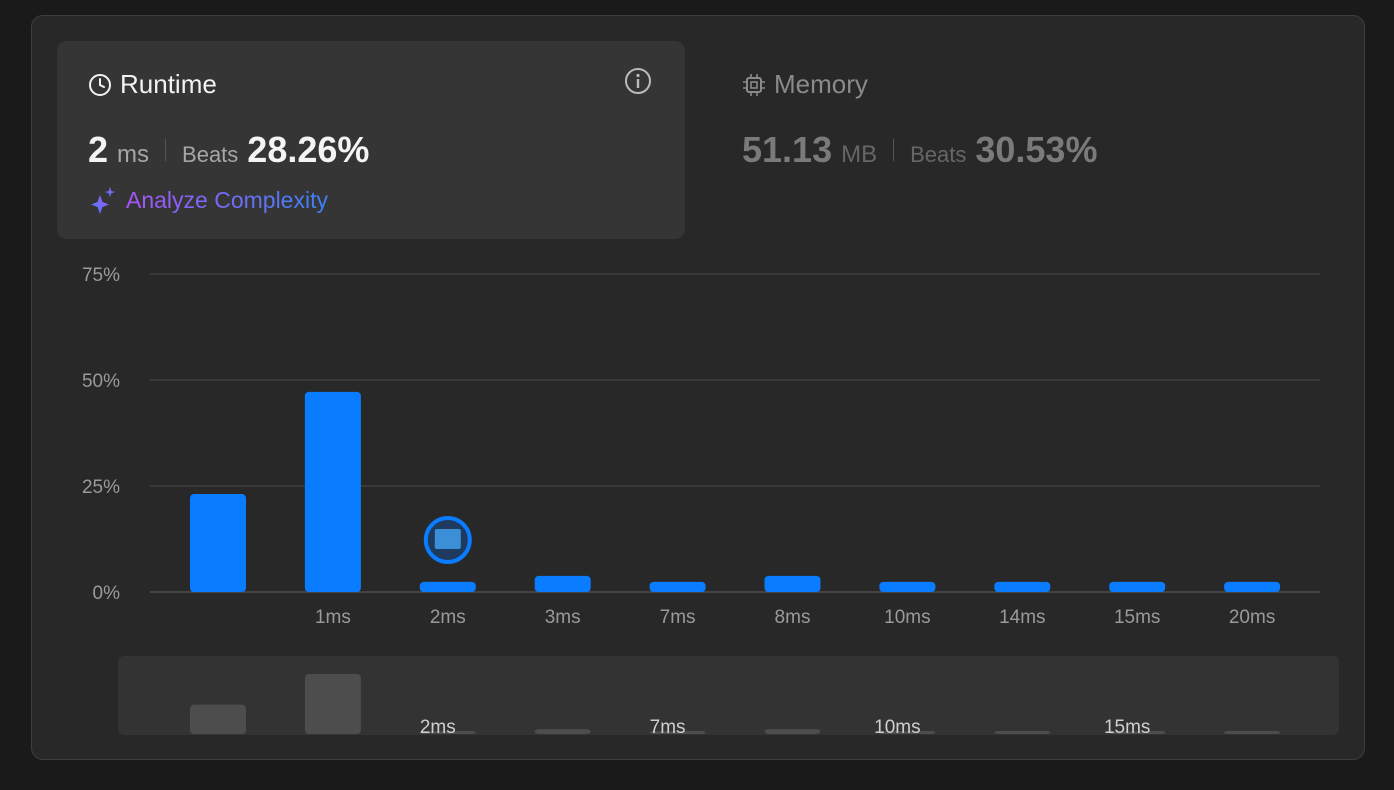  Describe the element at coordinates (728, 695) in the screenshot. I see `range-navigator` at that location.